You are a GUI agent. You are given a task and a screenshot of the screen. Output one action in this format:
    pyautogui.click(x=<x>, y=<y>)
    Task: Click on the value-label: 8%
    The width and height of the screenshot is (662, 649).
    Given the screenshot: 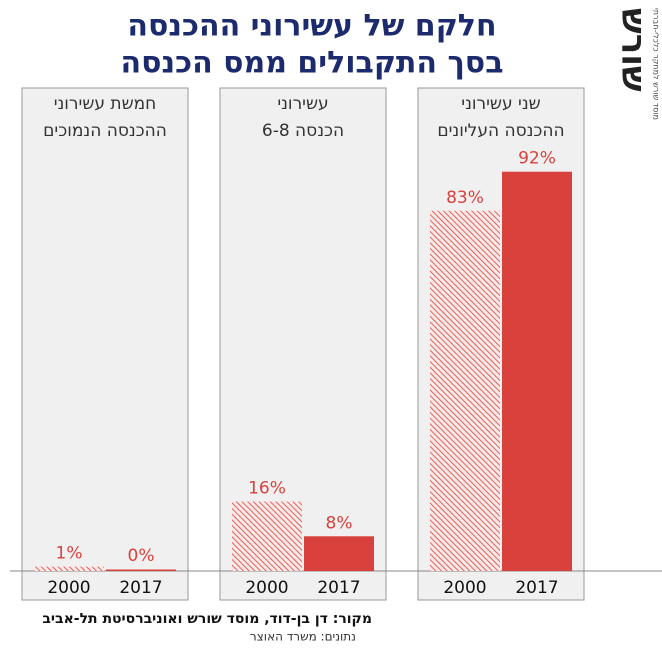 What is the action you would take?
    pyautogui.click(x=339, y=523)
    